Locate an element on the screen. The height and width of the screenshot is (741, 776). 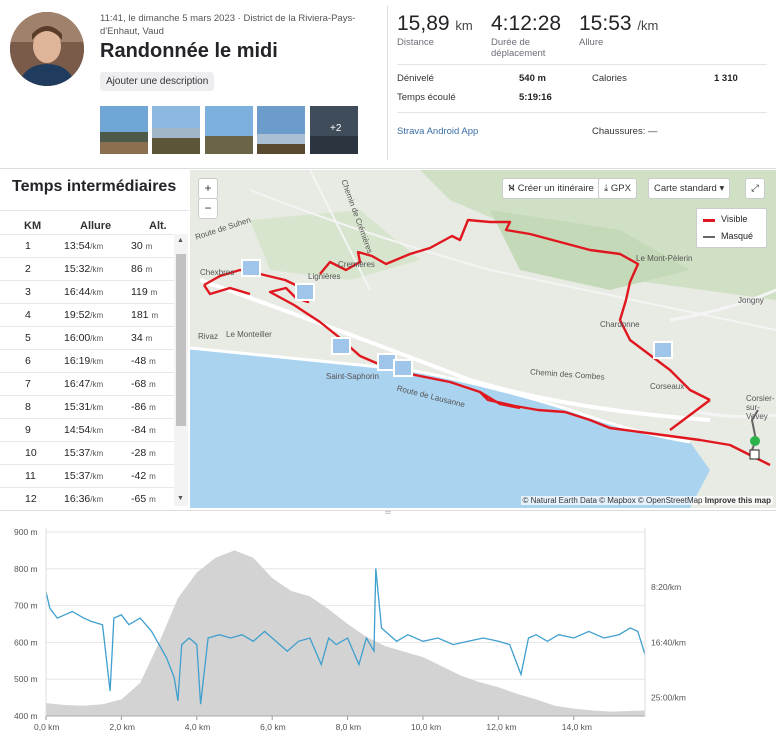
split-km: 10 is located at coordinates (31, 453).